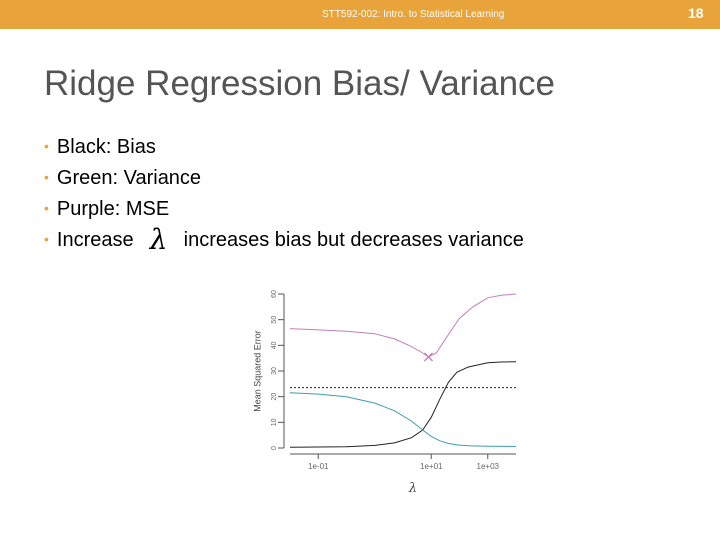 Image resolution: width=720 pixels, height=540 pixels. I want to click on y-tick-label: 50, so click(274, 320).